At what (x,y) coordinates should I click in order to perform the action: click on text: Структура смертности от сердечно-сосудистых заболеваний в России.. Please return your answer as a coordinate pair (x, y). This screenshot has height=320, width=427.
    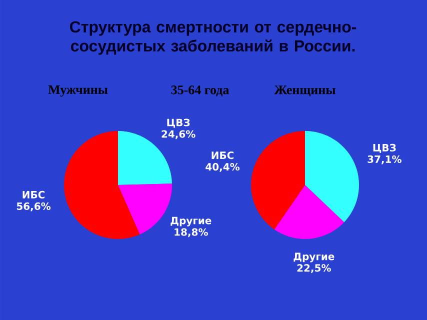
    Looking at the image, I should click on (213, 38).